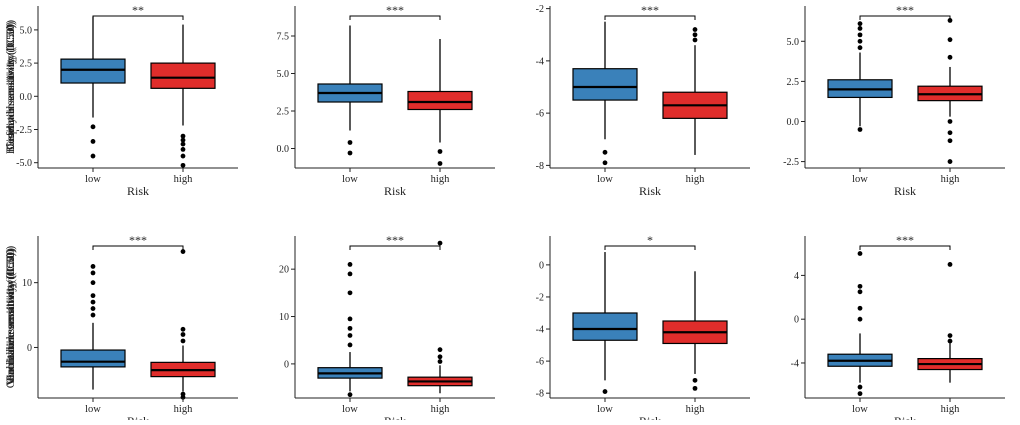 The image size is (1020, 425). What do you see at coordinates (24, 163) in the screenshot?
I see `y-tick-label: -5.0` at bounding box center [24, 163].